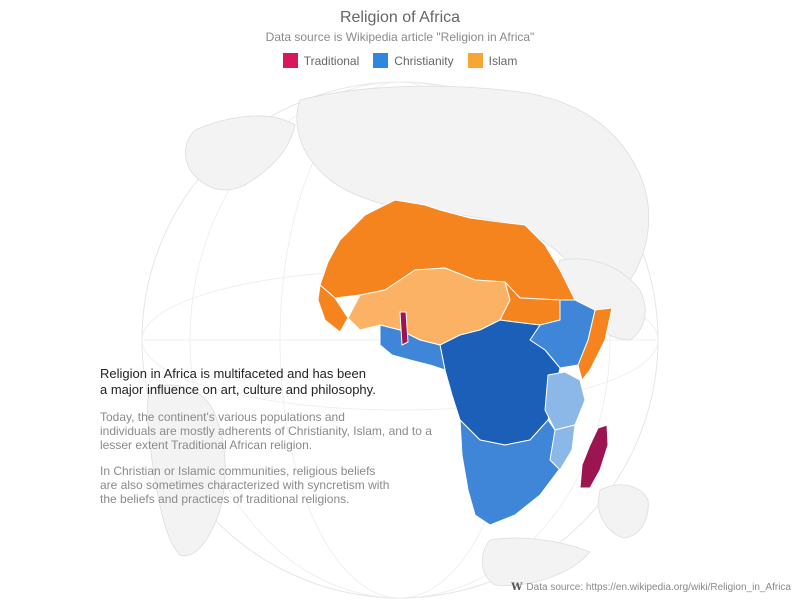 The image size is (800, 600). I want to click on legend-swatch-traditional, so click(290, 60).